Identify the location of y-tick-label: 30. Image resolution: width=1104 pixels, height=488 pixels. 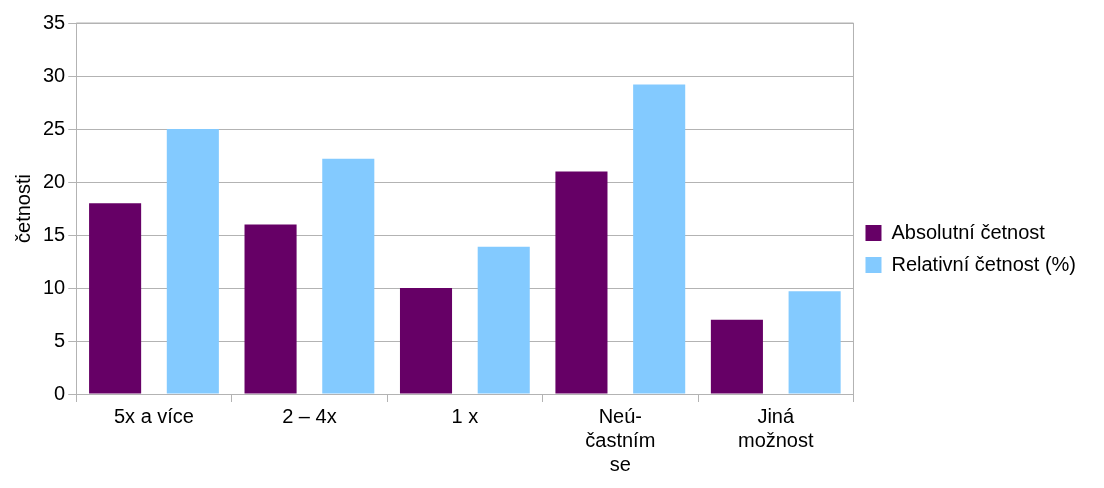
(54, 74).